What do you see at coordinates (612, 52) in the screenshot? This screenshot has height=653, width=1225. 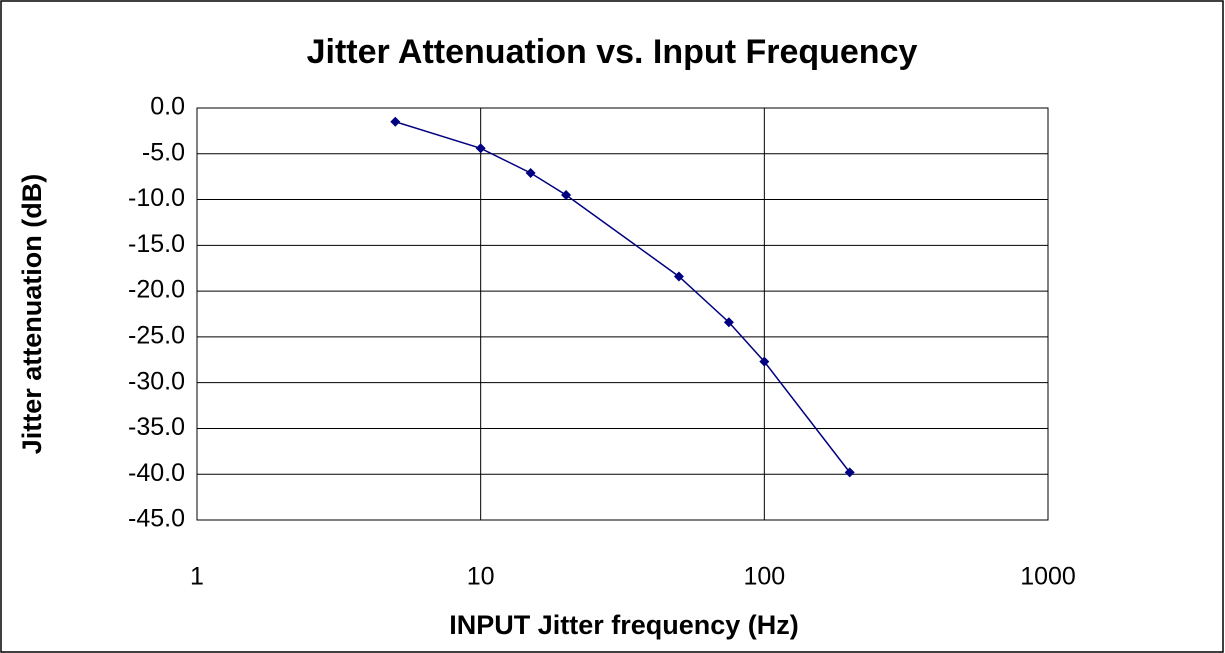 I see `chart-title: Jitter Attenuation vs. Input Frequency` at bounding box center [612, 52].